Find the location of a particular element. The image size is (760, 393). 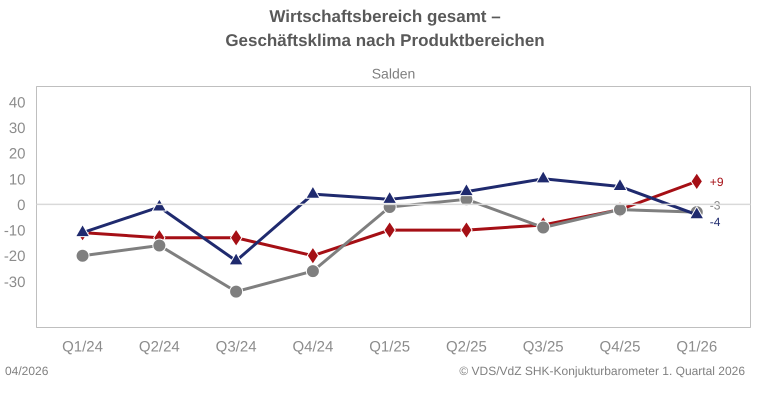

x-tick-label: Q1/24 is located at coordinates (83, 347).